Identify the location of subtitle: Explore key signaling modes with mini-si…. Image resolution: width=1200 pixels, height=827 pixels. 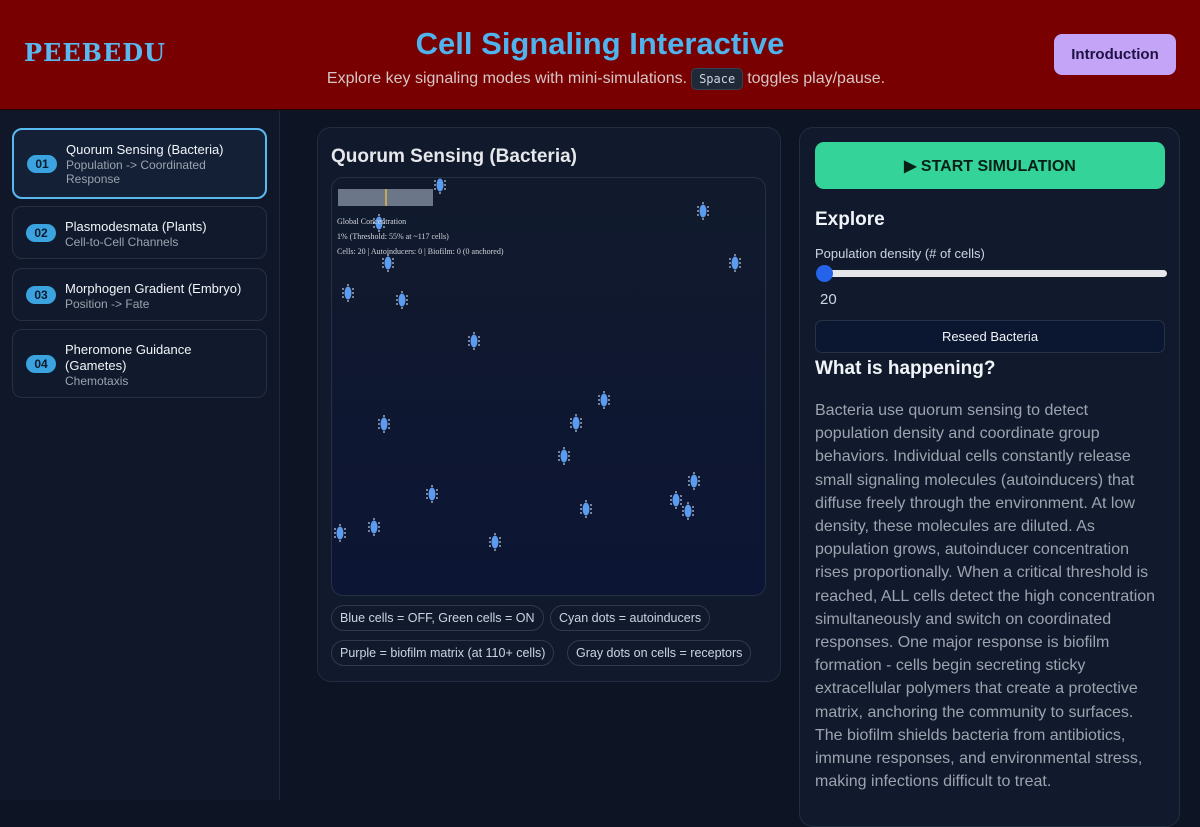
(600, 79).